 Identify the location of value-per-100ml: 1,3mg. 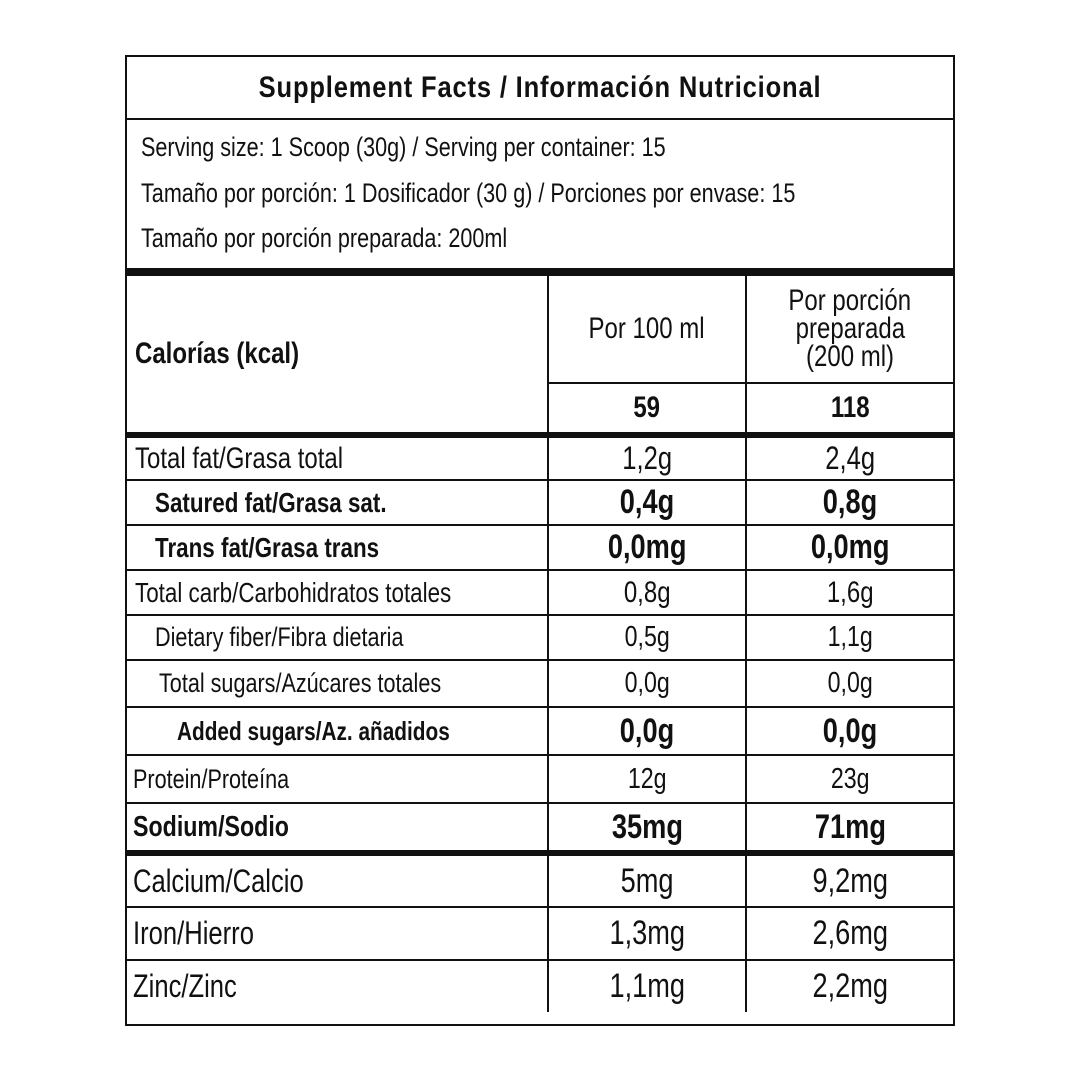
(647, 933).